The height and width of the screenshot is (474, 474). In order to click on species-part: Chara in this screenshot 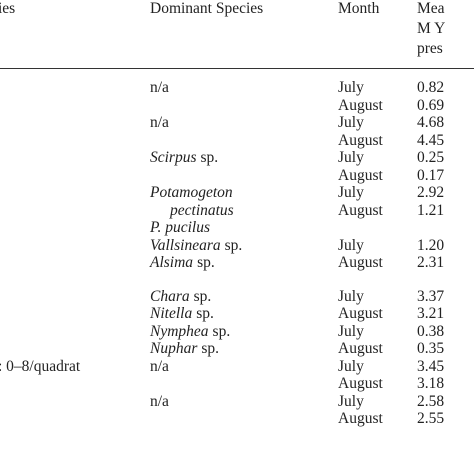, I will do `click(170, 296)`.